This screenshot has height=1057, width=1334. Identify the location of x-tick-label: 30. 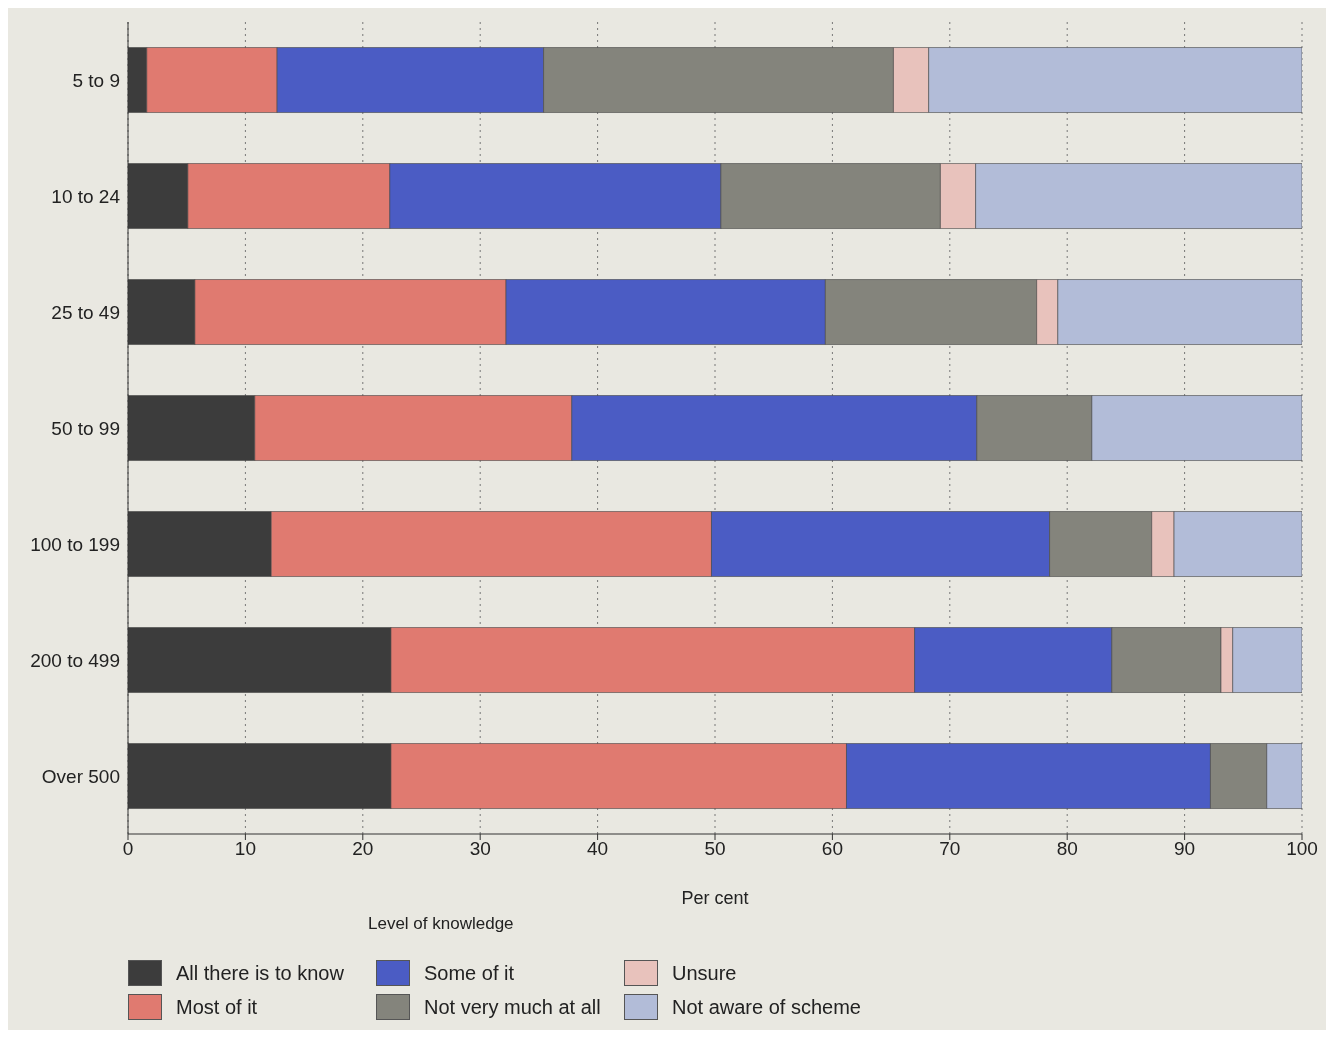
(480, 849).